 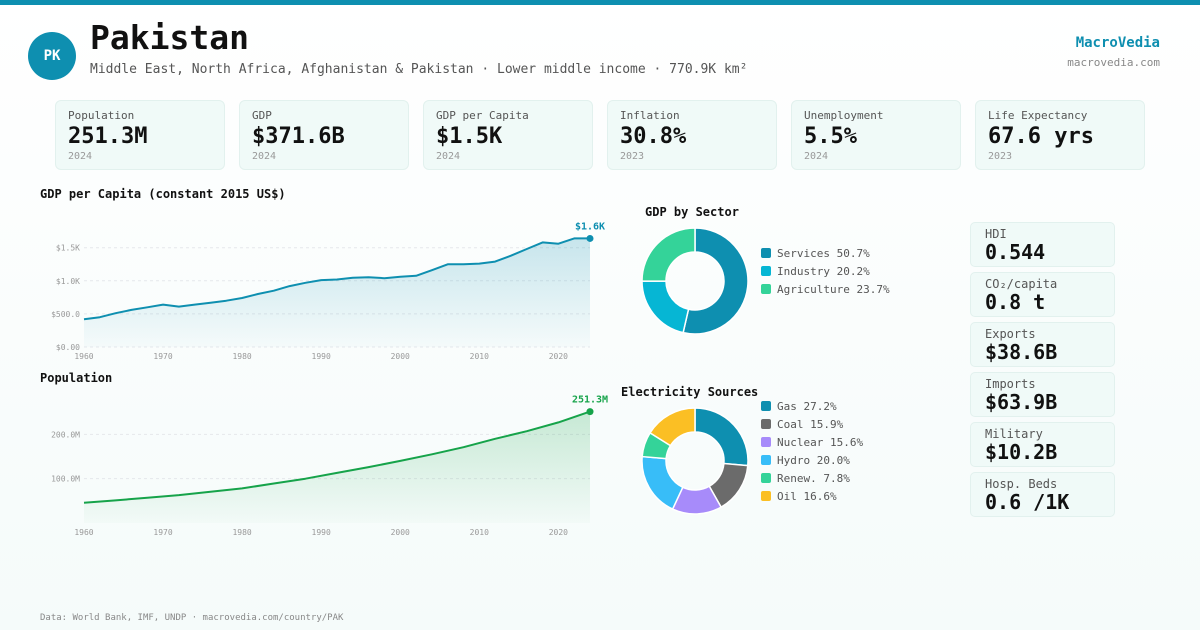 What do you see at coordinates (68, 281) in the screenshot?
I see `y-tick-label: $1.0K` at bounding box center [68, 281].